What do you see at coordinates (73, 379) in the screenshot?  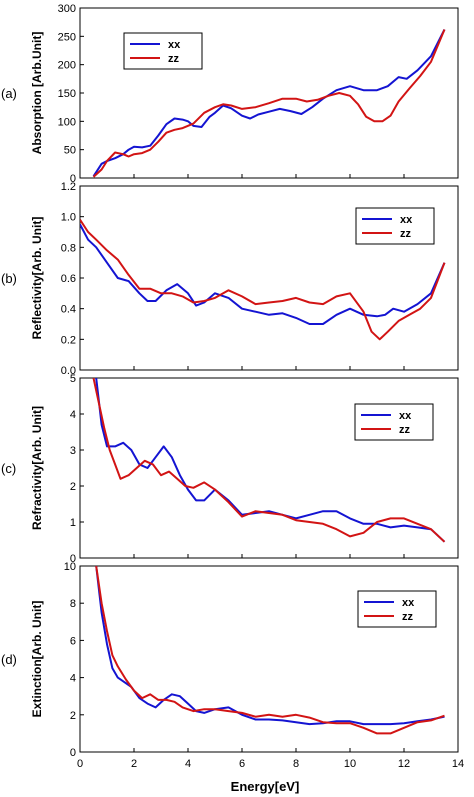 I see `y-tick-label: 5` at bounding box center [73, 379].